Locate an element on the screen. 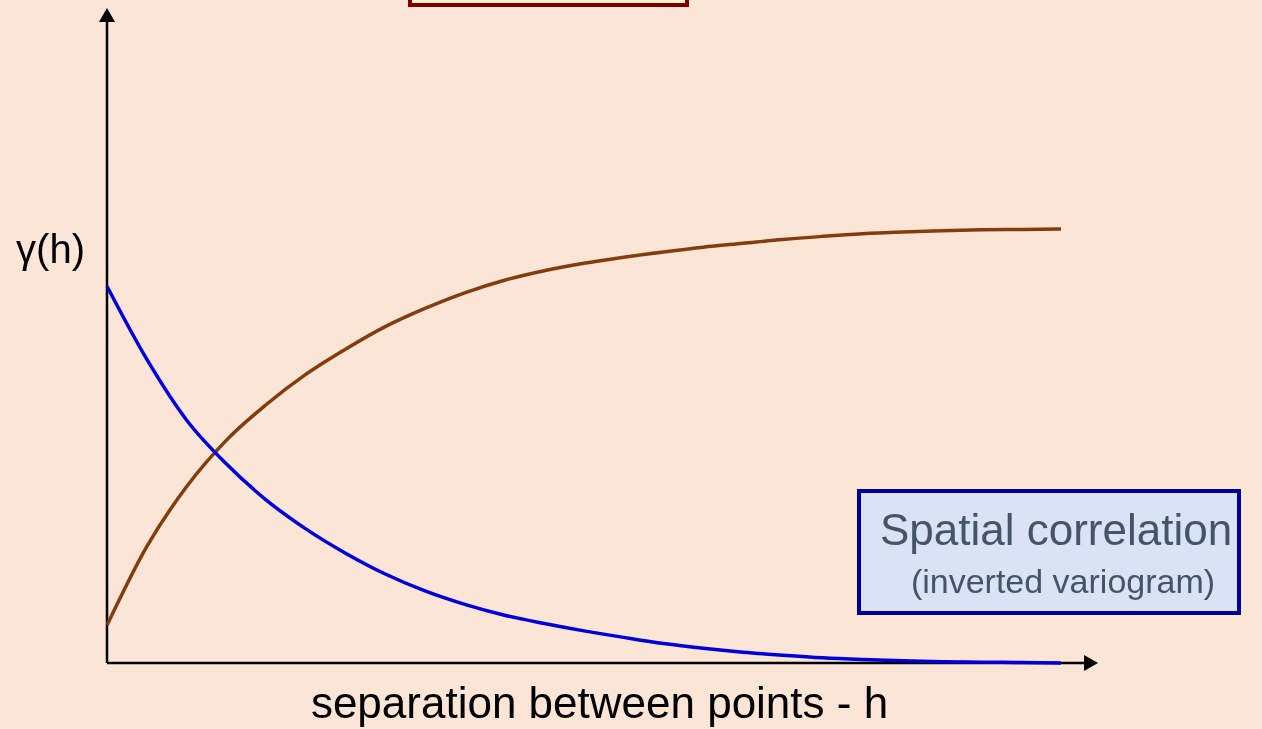 This screenshot has height=729, width=1262. annotation: (inverted variogram) is located at coordinates (1063, 581).